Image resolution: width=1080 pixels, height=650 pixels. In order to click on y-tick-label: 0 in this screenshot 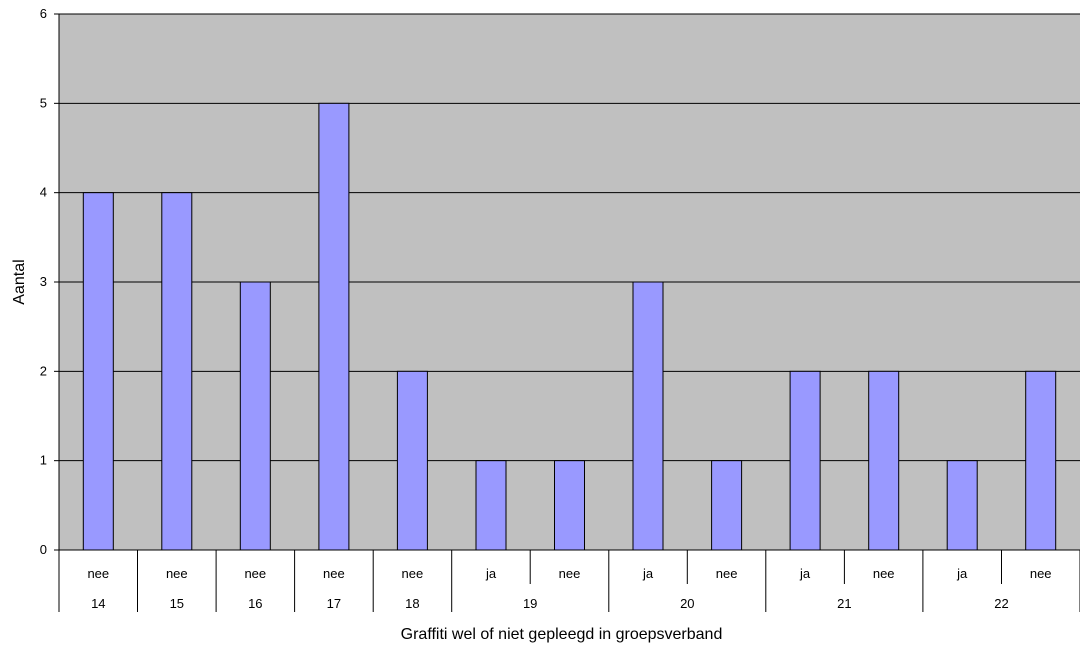, I will do `click(43, 549)`.